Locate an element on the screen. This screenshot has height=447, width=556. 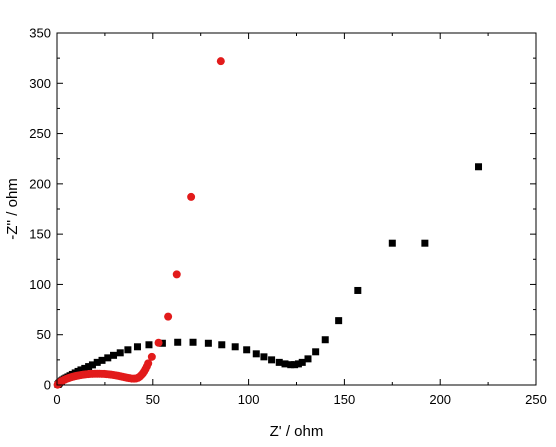
y-tick-label: 300 is located at coordinates (40, 83).